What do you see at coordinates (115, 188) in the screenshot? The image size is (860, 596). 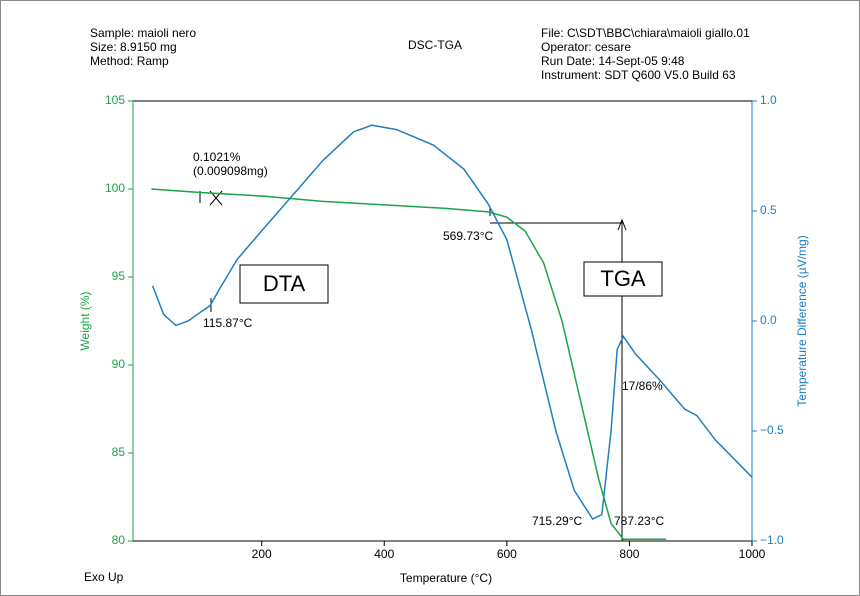 I see `y-tick-label: 100` at bounding box center [115, 188].